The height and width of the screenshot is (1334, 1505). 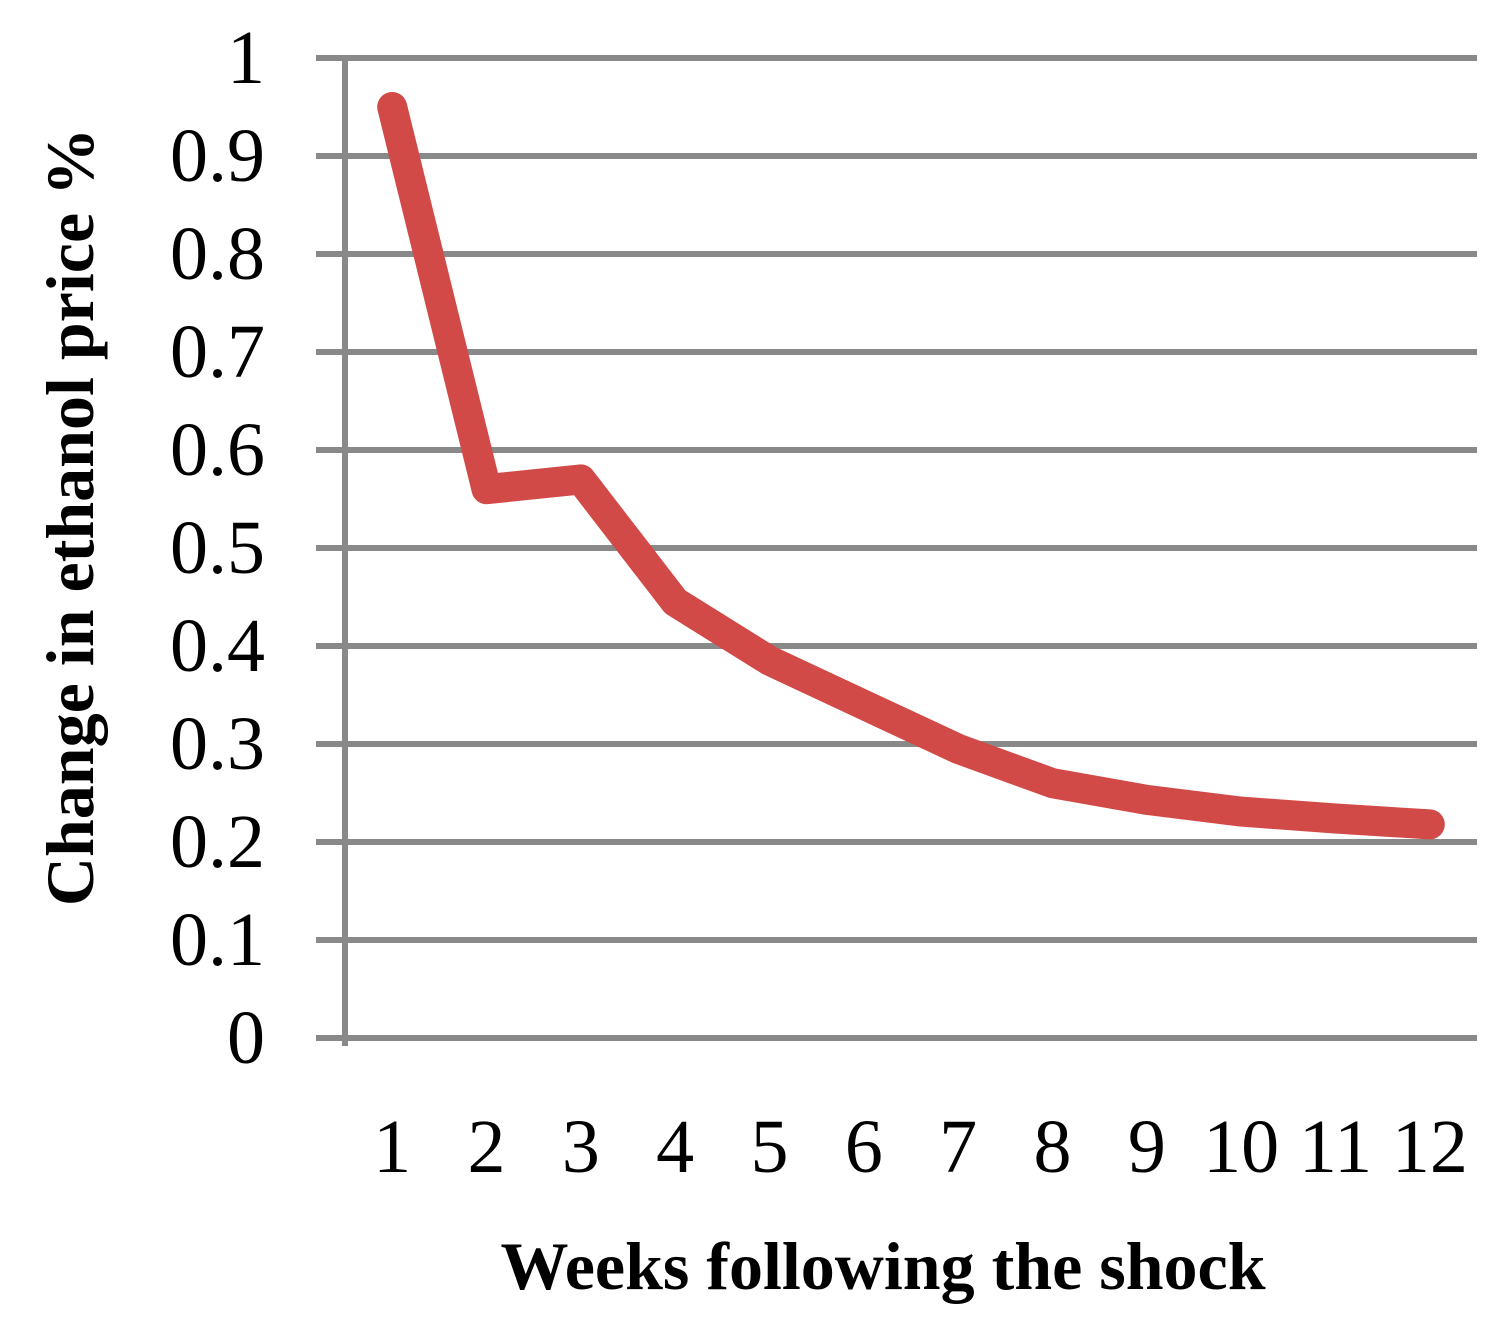 I want to click on y-tick-label-0.5: 0.5, so click(x=217, y=548).